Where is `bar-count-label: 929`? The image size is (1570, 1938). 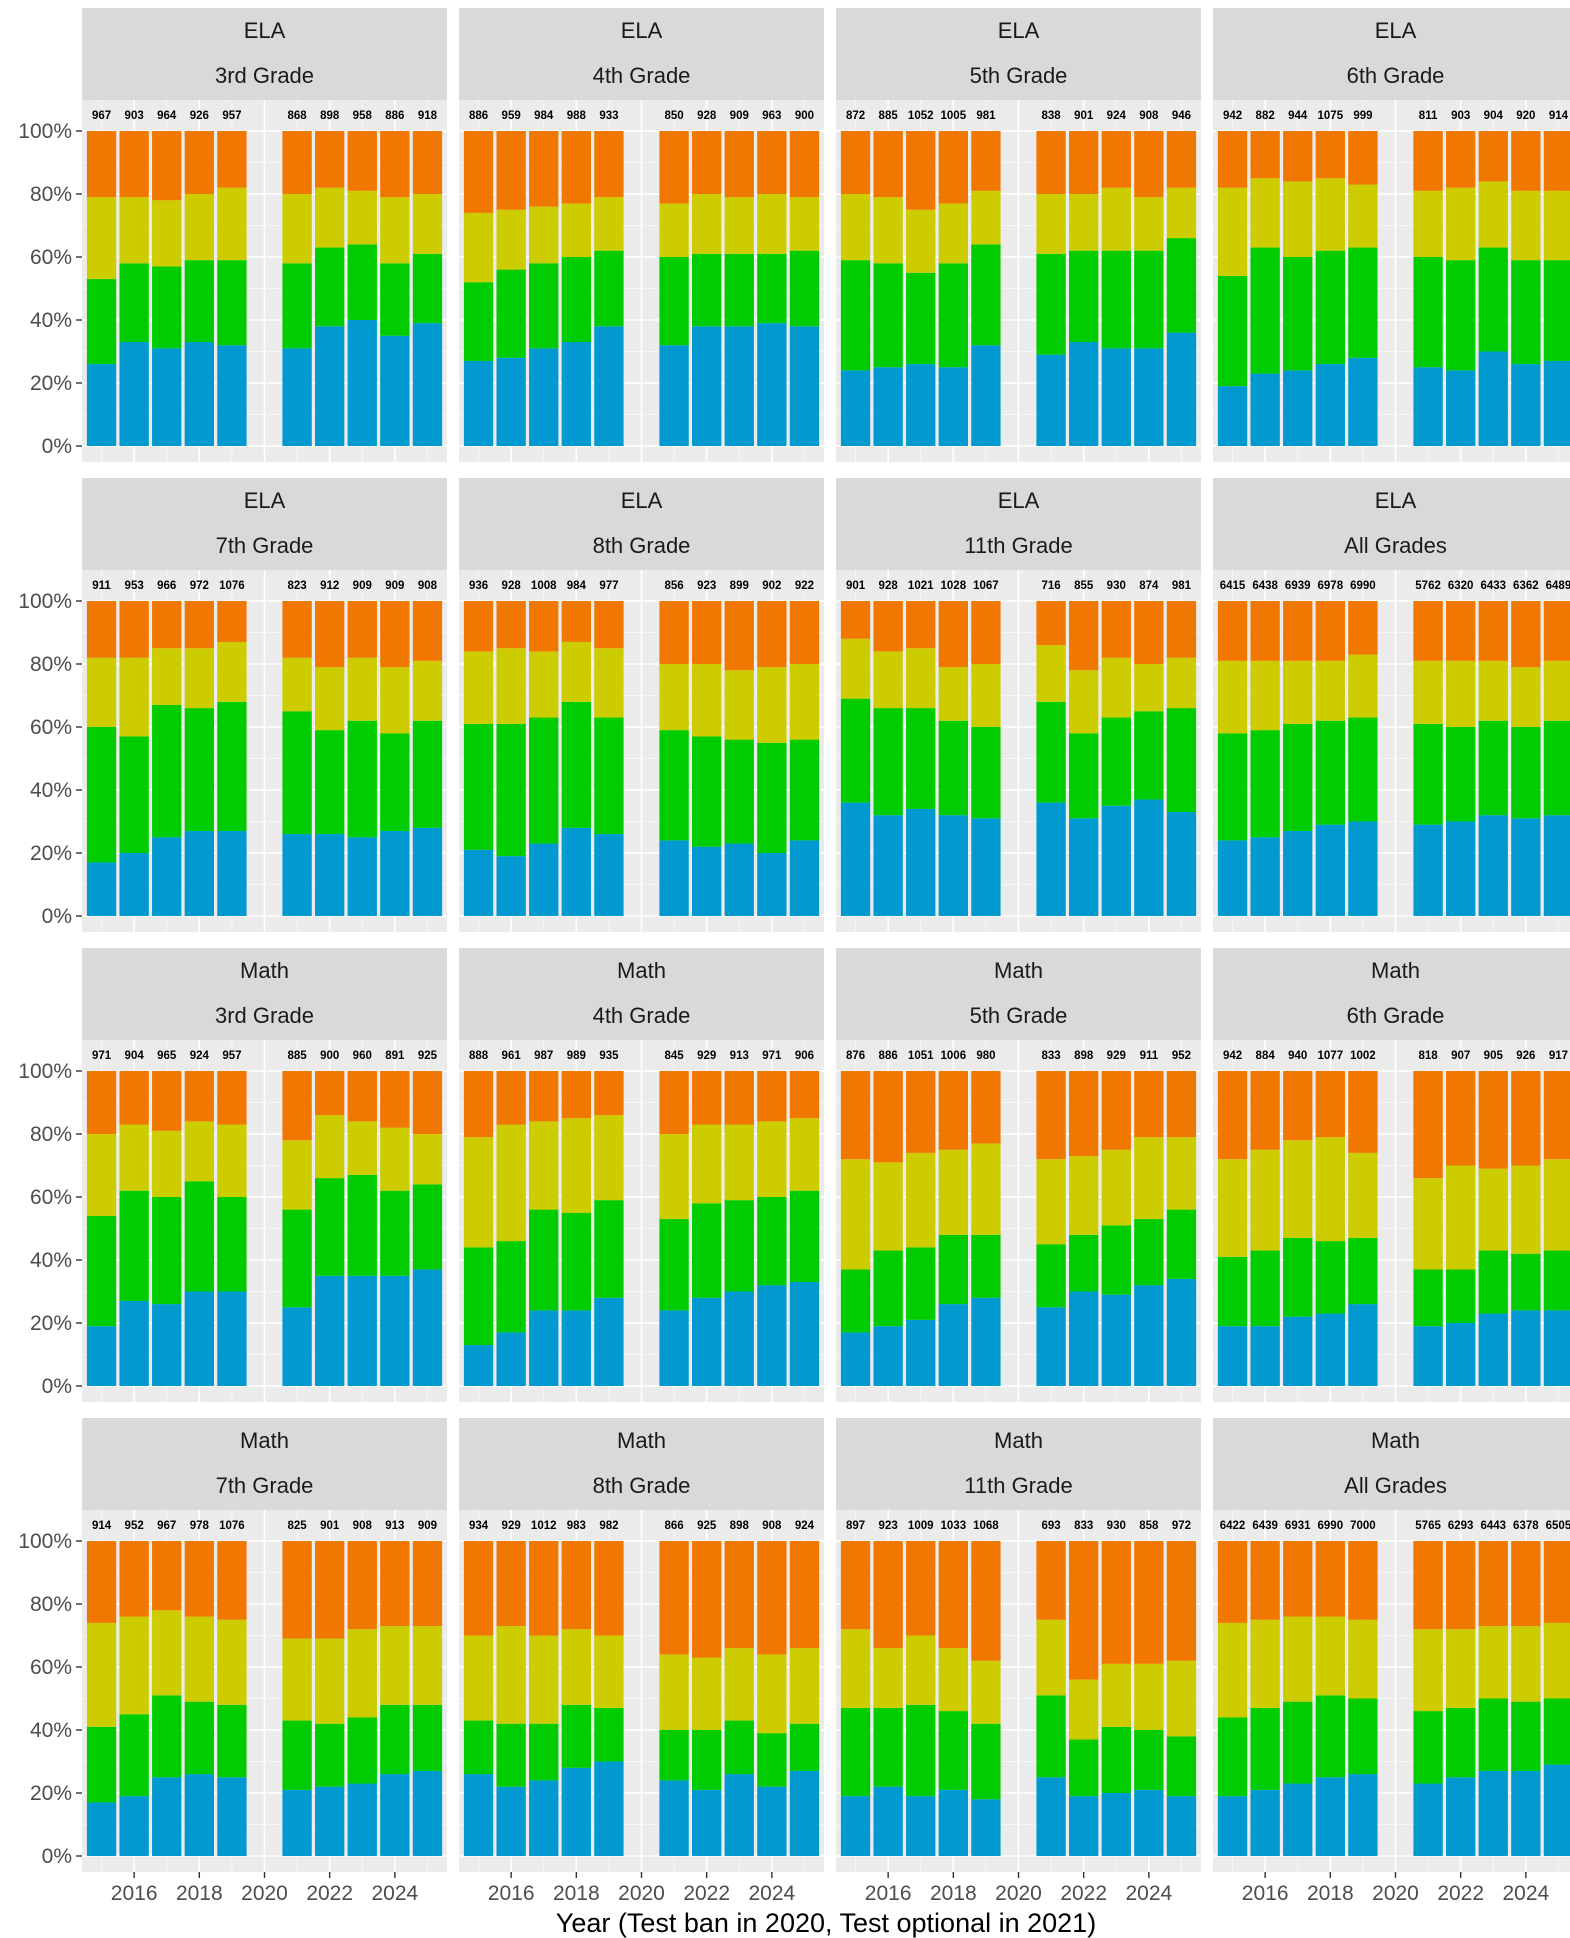 bar-count-label: 929 is located at coordinates (511, 1526).